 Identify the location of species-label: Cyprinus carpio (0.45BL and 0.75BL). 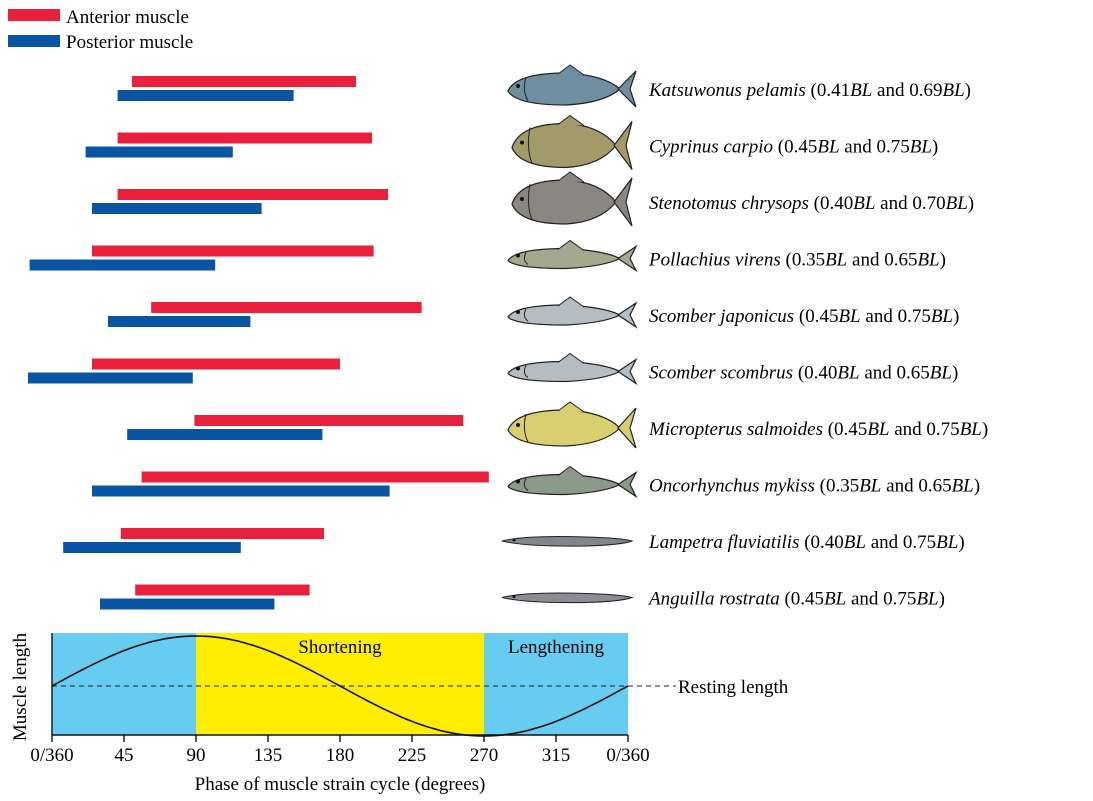
(793, 147).